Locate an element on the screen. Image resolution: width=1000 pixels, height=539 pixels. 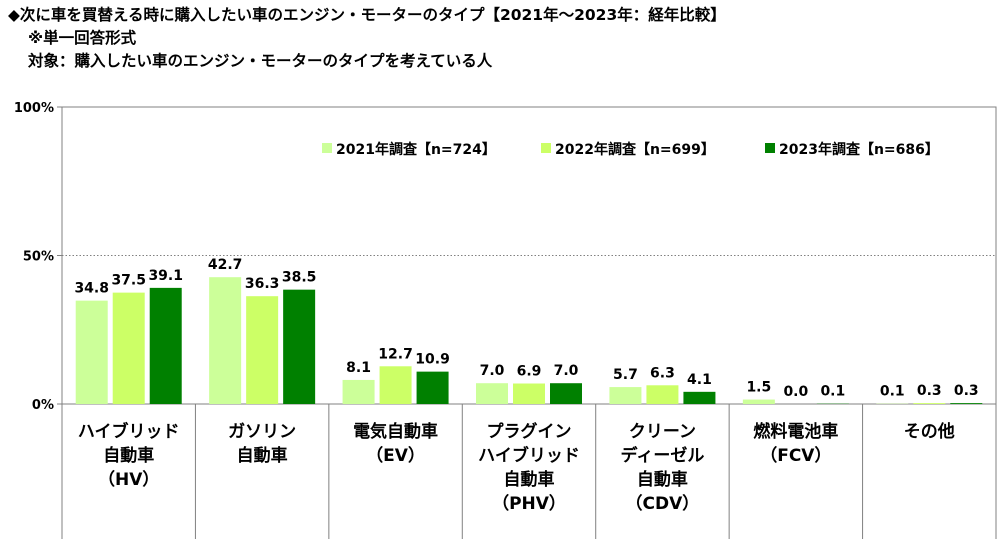
legend-label: 2022年調査【n=699】 is located at coordinates (635, 149).